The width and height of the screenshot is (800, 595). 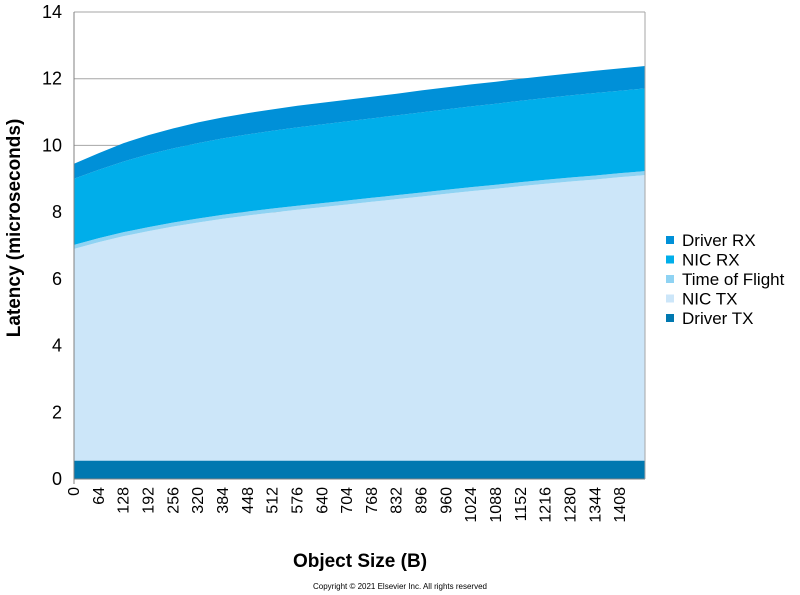 I want to click on legend-swatch-nic-rx, so click(x=670, y=259).